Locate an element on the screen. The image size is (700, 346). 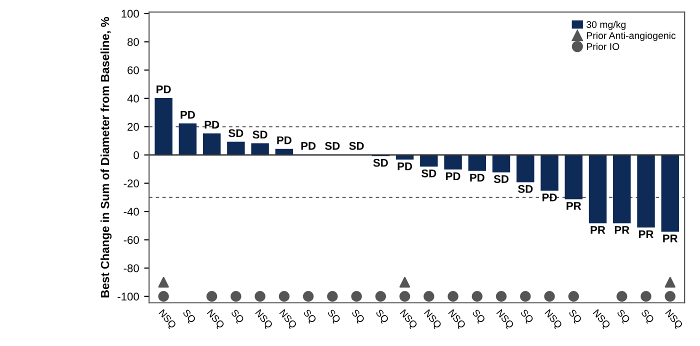
y-axis-title: Best Change in Sum of Diameter from Baseline, % is located at coordinates (106, 157).